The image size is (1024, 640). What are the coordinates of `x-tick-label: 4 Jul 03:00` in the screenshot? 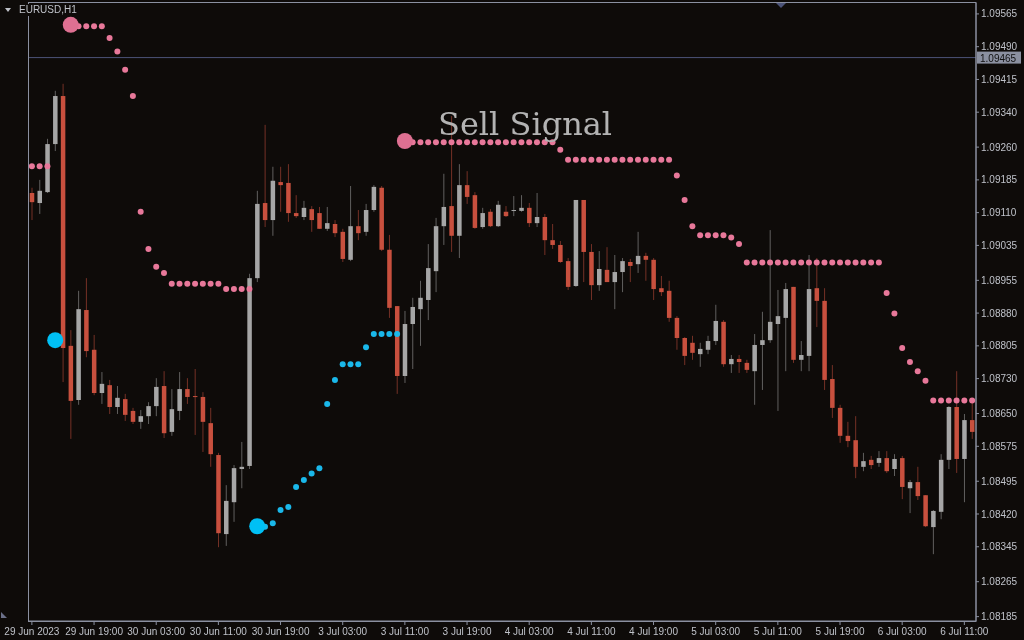 It's located at (529, 631).